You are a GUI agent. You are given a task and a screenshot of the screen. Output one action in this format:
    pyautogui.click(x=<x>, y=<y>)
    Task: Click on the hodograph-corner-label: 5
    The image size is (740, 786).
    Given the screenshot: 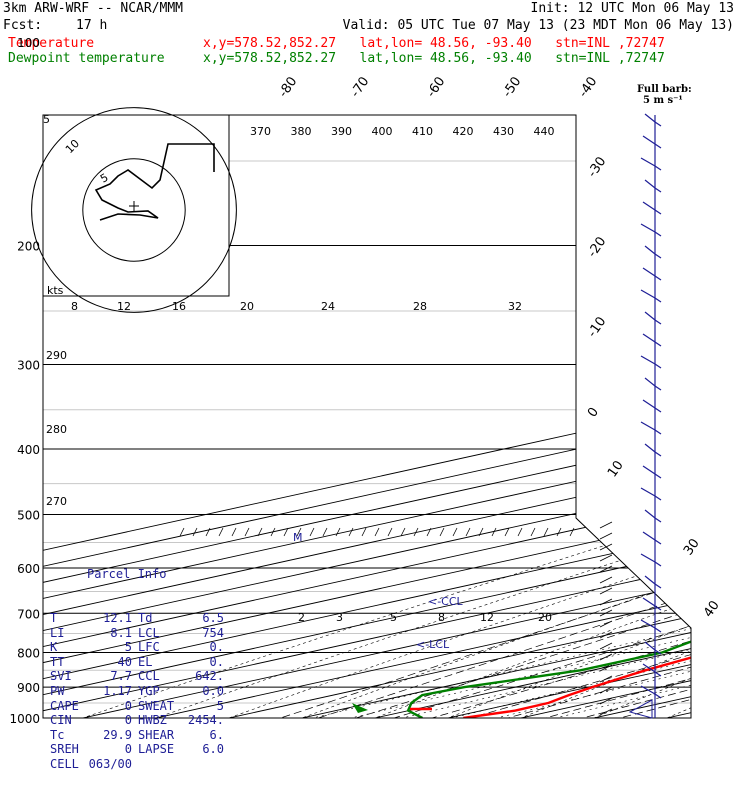 What is the action you would take?
    pyautogui.click(x=46, y=119)
    